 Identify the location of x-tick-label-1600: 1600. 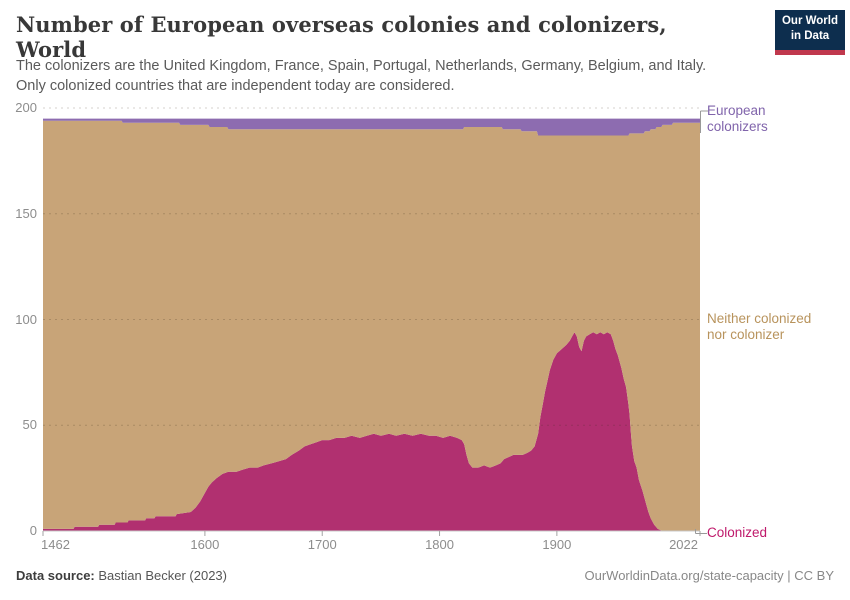
(205, 544).